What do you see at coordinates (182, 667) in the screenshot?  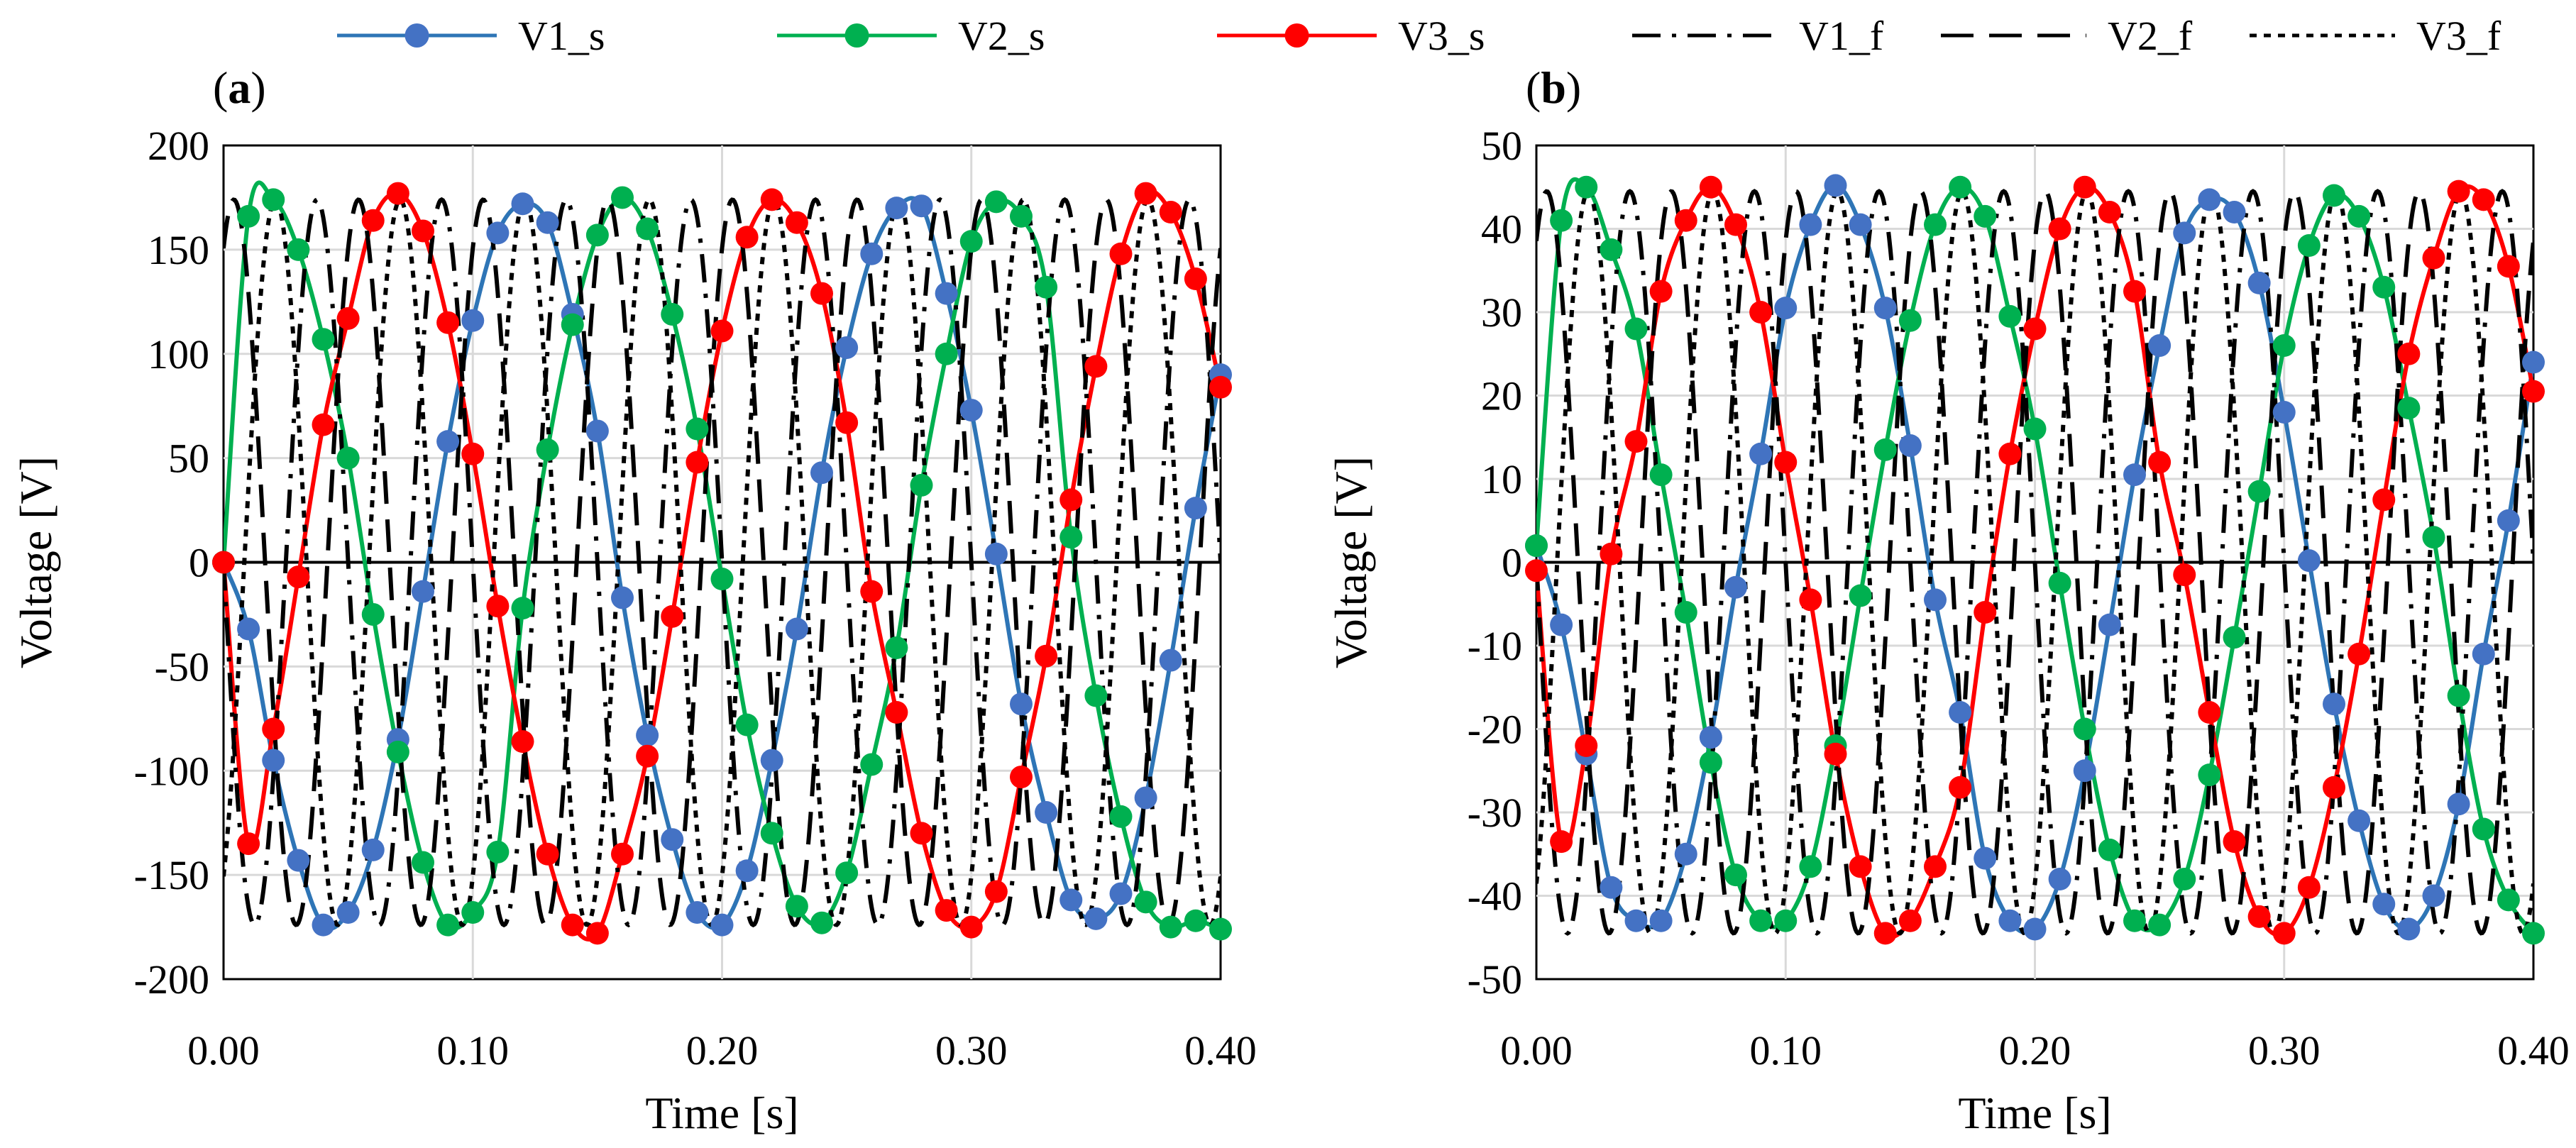 I see `y-tick-label: -50` at bounding box center [182, 667].